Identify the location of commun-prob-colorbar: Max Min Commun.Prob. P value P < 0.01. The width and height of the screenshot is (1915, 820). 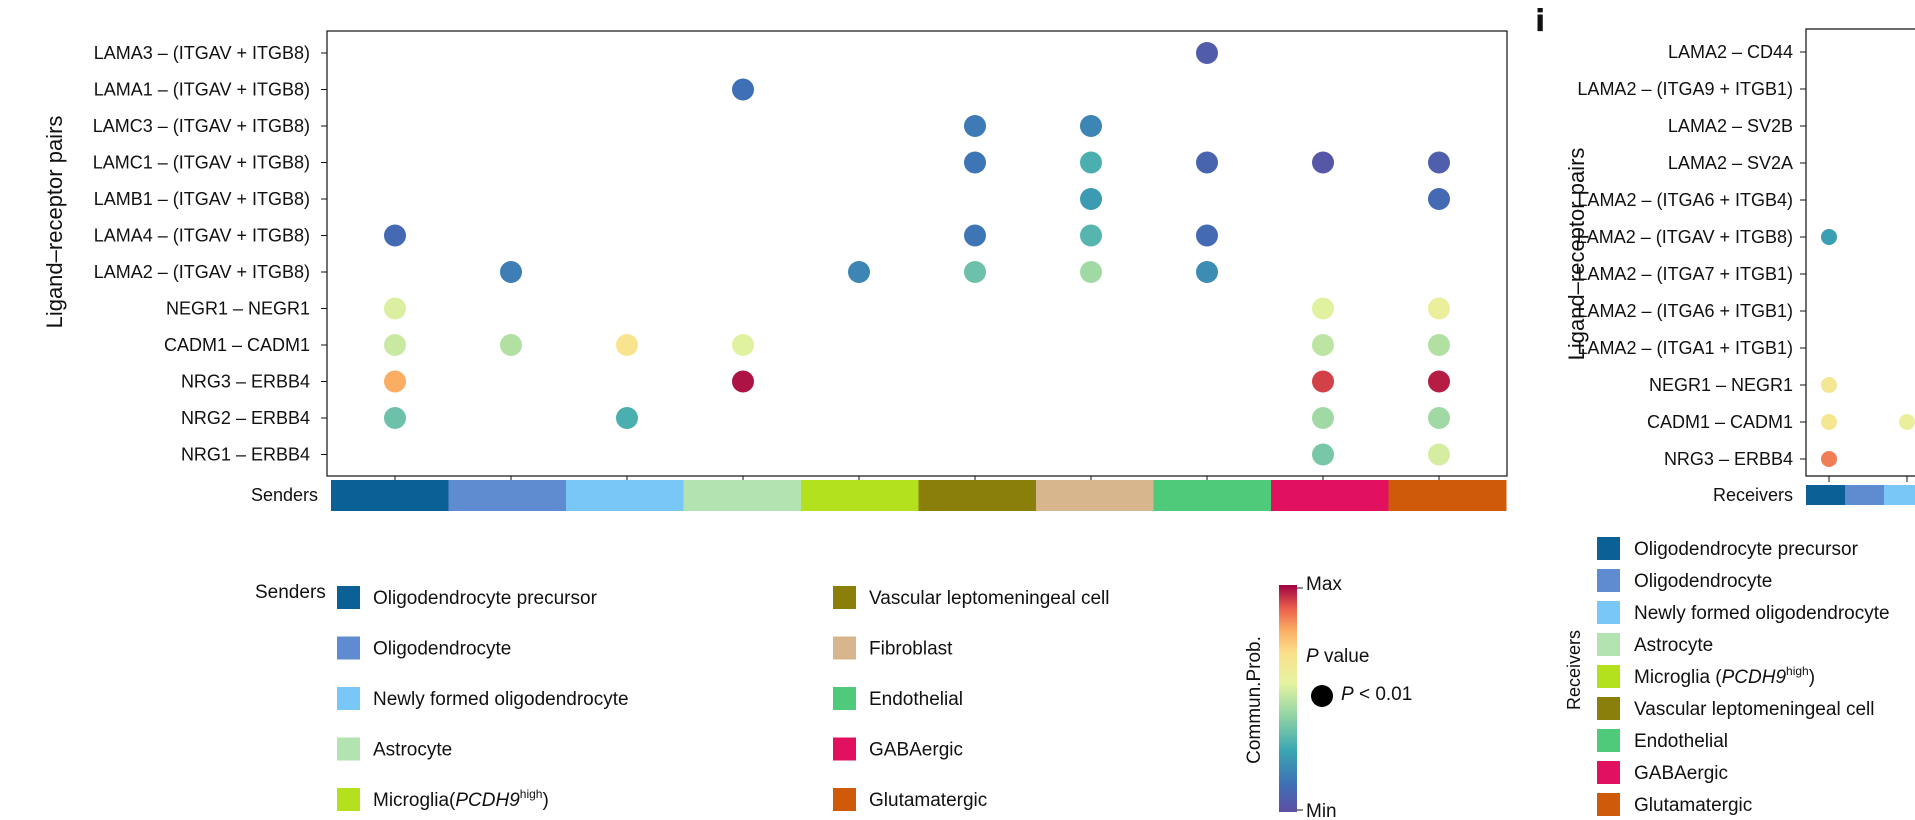
(1328, 697).